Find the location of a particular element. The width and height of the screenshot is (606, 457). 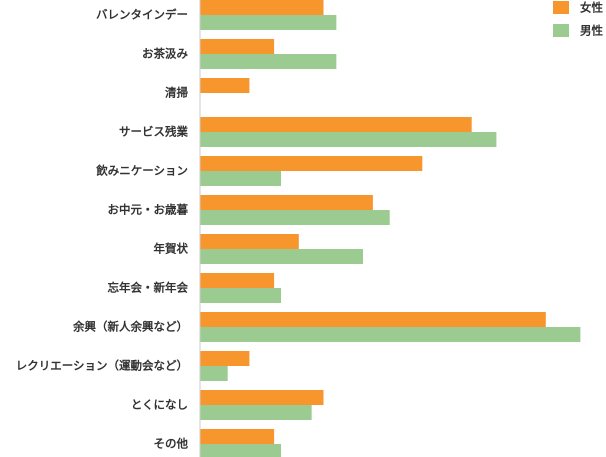

category-label-0: バレンタインデー is located at coordinates (142, 15).